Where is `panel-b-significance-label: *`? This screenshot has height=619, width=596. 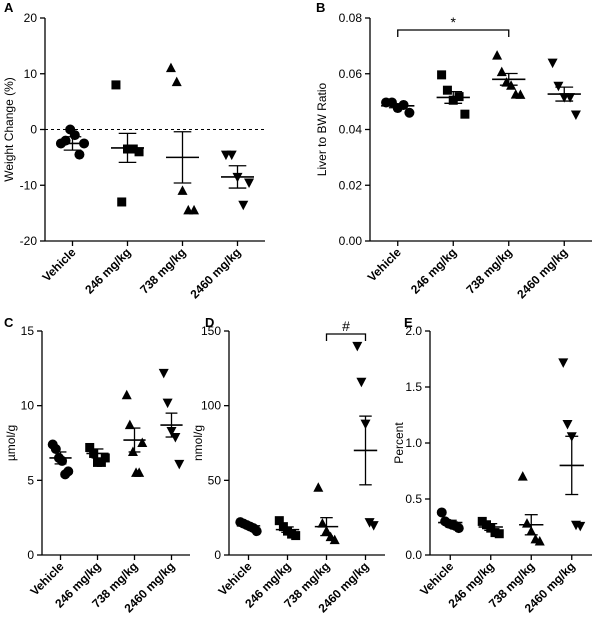
panel-b-significance-label: * is located at coordinates (454, 22).